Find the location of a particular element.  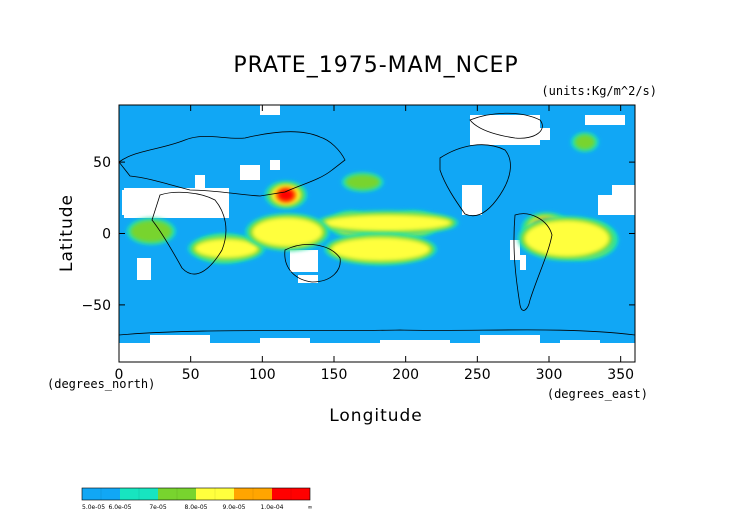

colorbar-label: 7e-05 is located at coordinates (157, 507).